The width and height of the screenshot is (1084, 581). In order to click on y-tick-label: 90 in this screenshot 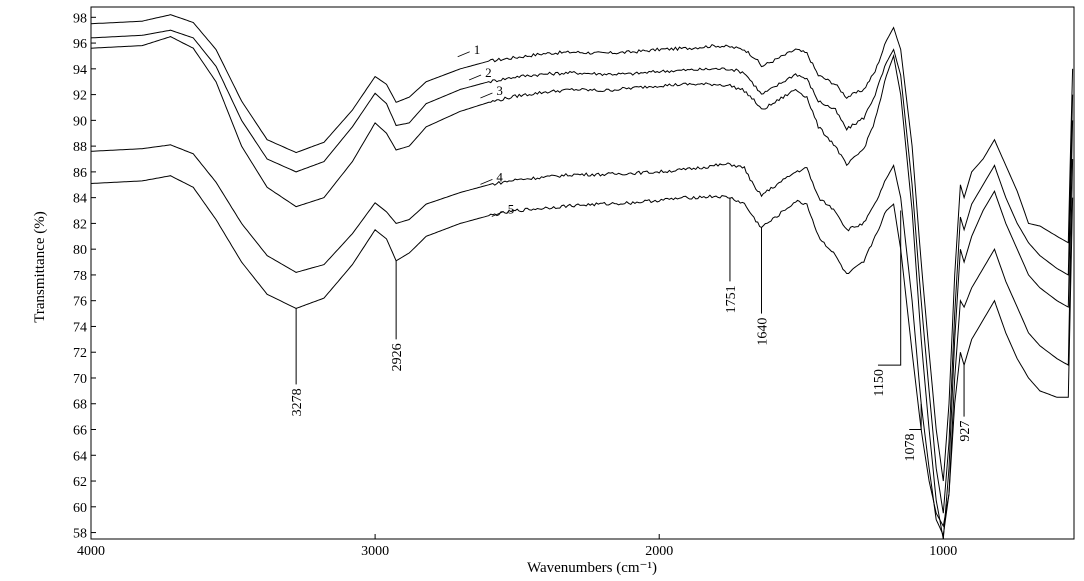, I will do `click(80, 121)`.